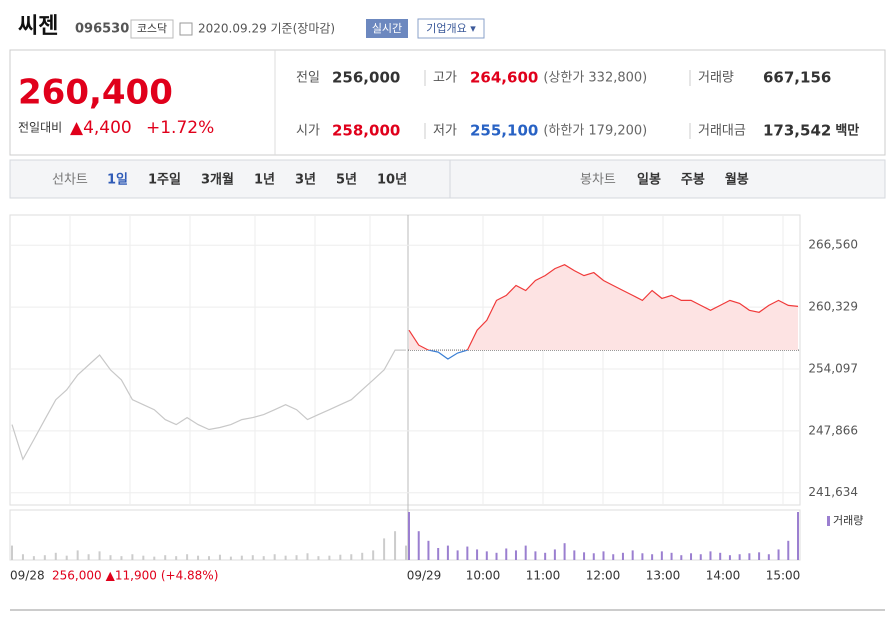 The image size is (887, 618). I want to click on overview: 기업개요 ▾, so click(451, 28).